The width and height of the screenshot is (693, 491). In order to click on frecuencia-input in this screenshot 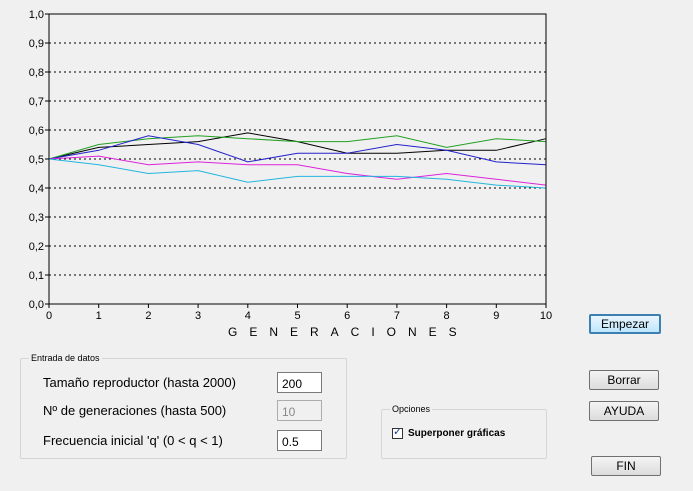, I will do `click(299, 440)`.